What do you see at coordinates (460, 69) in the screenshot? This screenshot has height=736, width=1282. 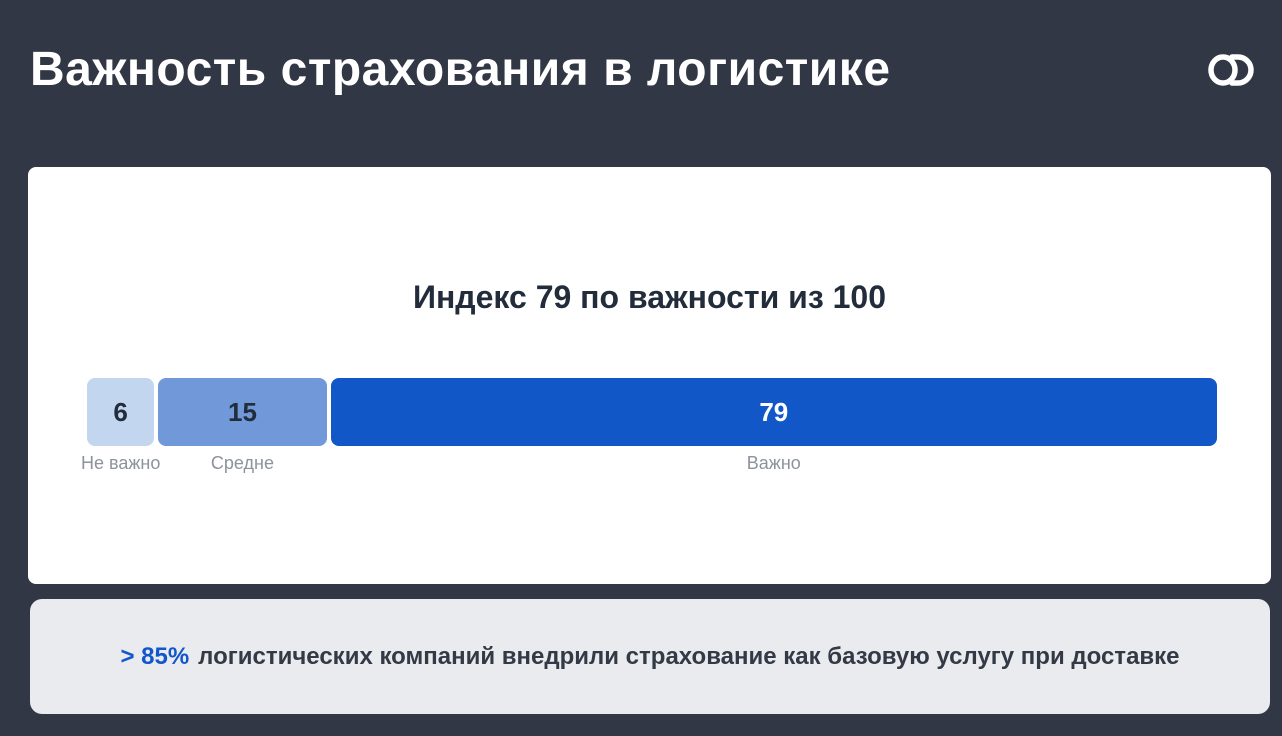 I see `page-title: Важность страхования в логистике` at bounding box center [460, 69].